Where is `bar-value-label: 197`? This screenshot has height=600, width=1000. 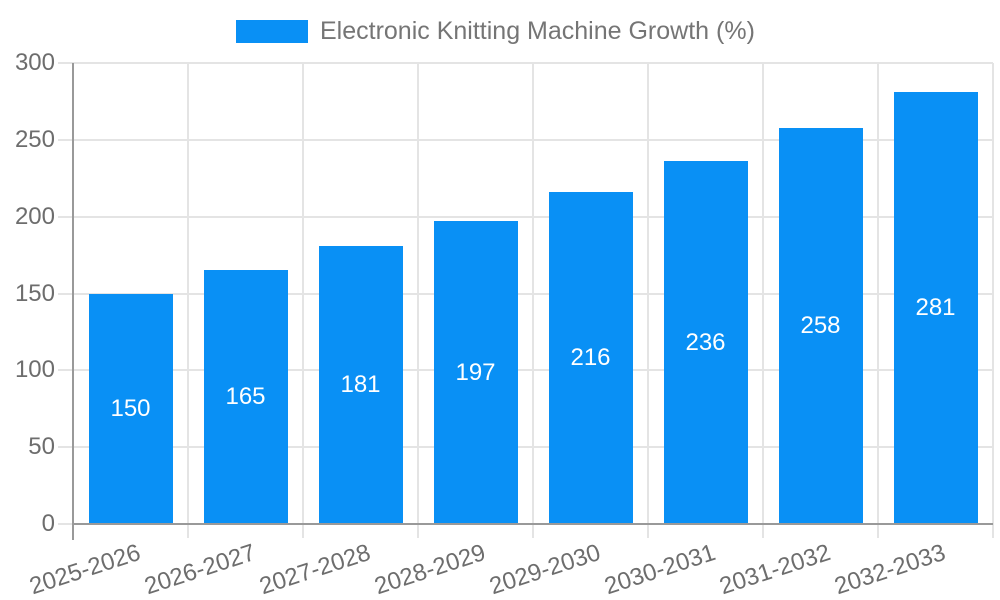
bar-value-label: 197 is located at coordinates (475, 372).